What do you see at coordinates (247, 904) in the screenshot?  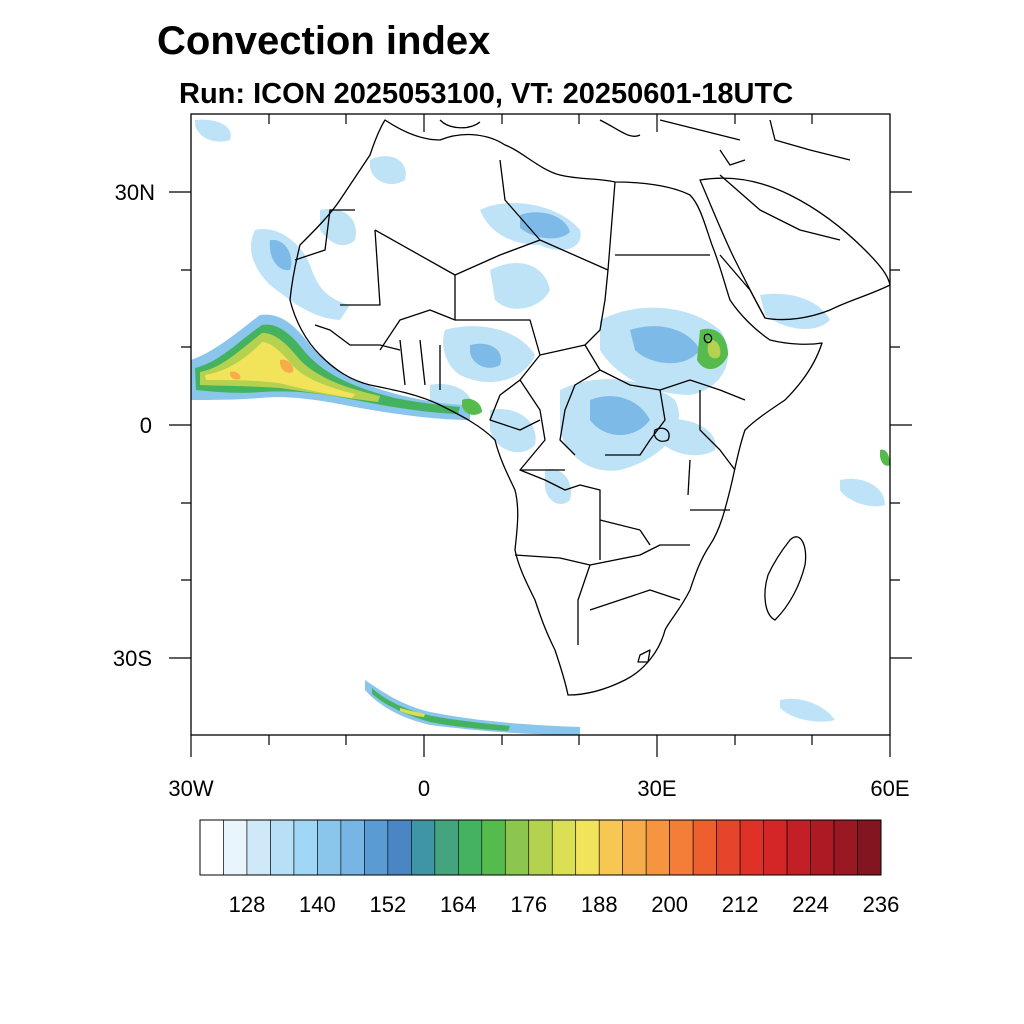 I see `colorbar-label: 128` at bounding box center [247, 904].